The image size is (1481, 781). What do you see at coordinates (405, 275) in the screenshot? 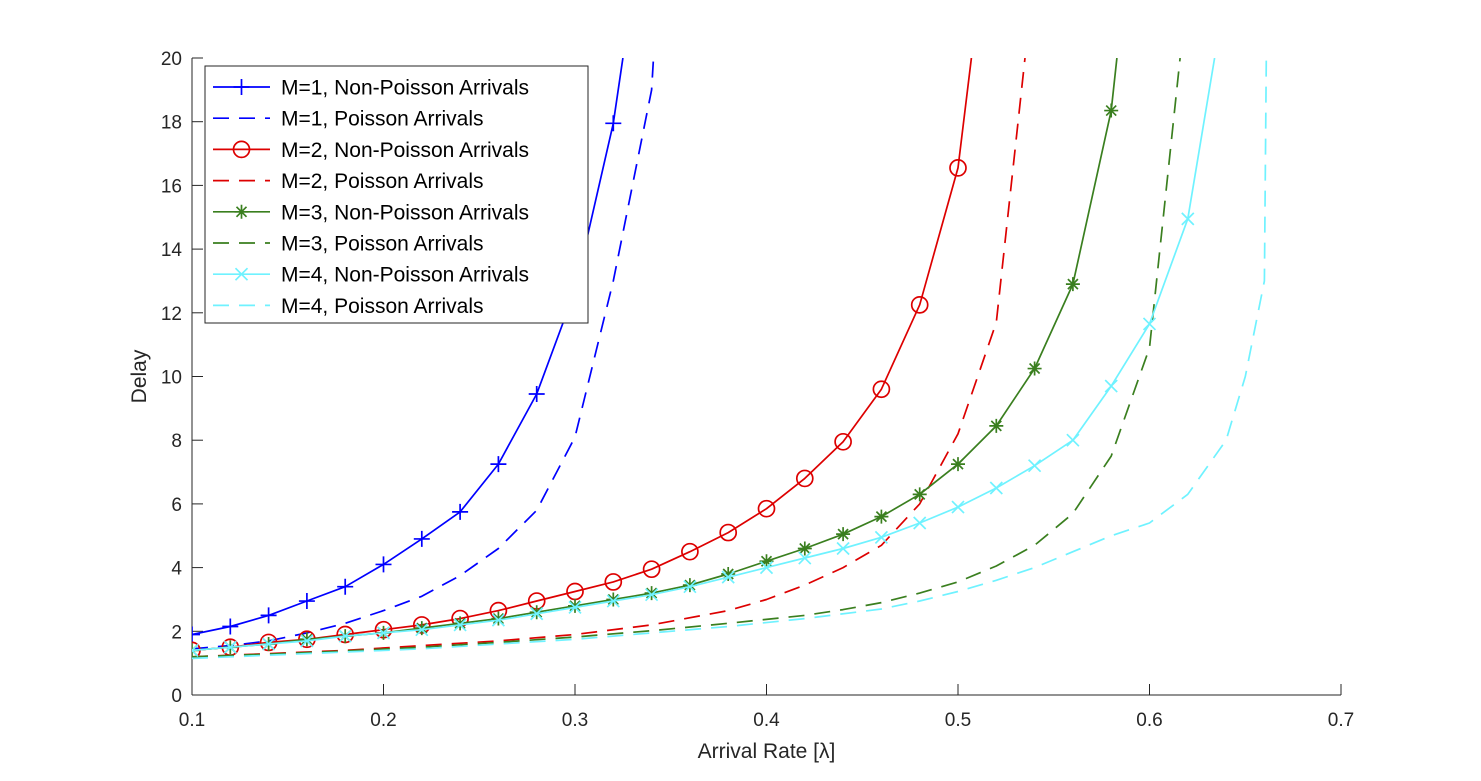
I see `legend-label: M=4, Non-Poisson Arrivals` at bounding box center [405, 275].